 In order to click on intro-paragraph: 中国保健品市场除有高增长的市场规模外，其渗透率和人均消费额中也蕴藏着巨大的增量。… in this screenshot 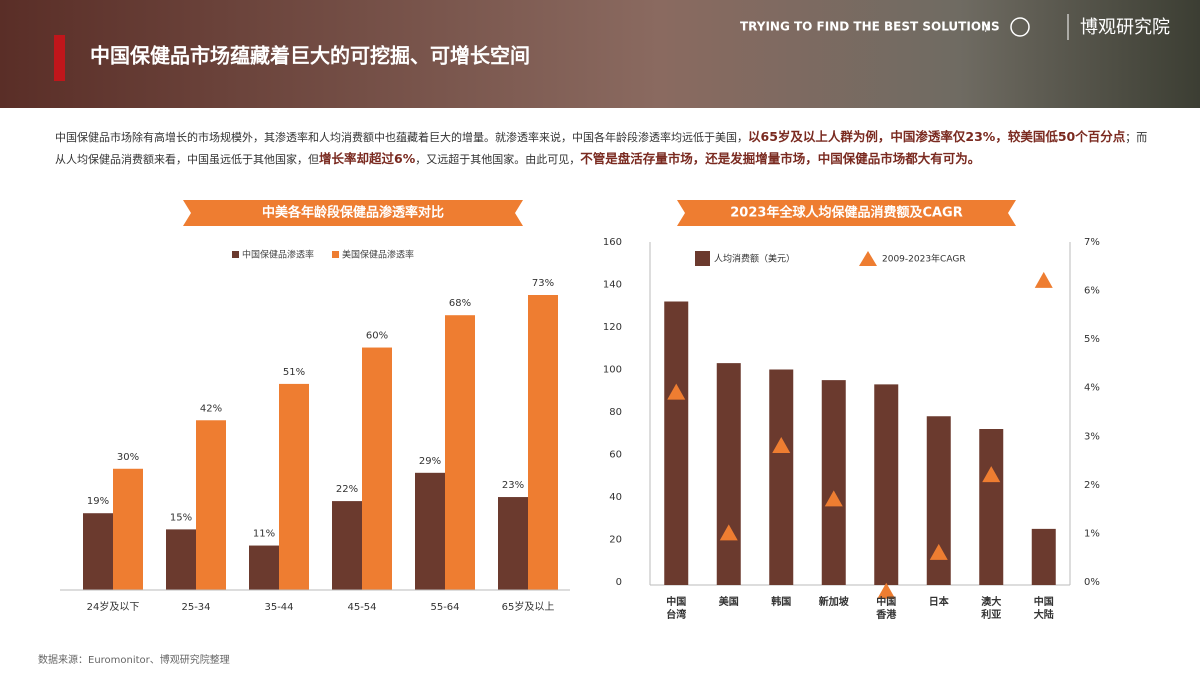, I will do `click(605, 148)`.